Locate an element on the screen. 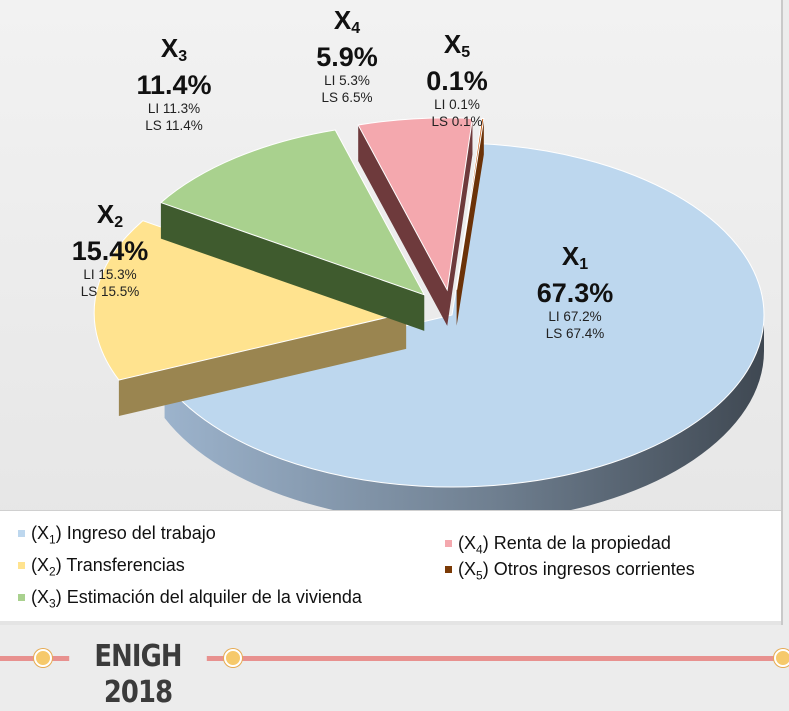 Image resolution: width=789 pixels, height=711 pixels. slice-code-x2: X2 is located at coordinates (110, 215).